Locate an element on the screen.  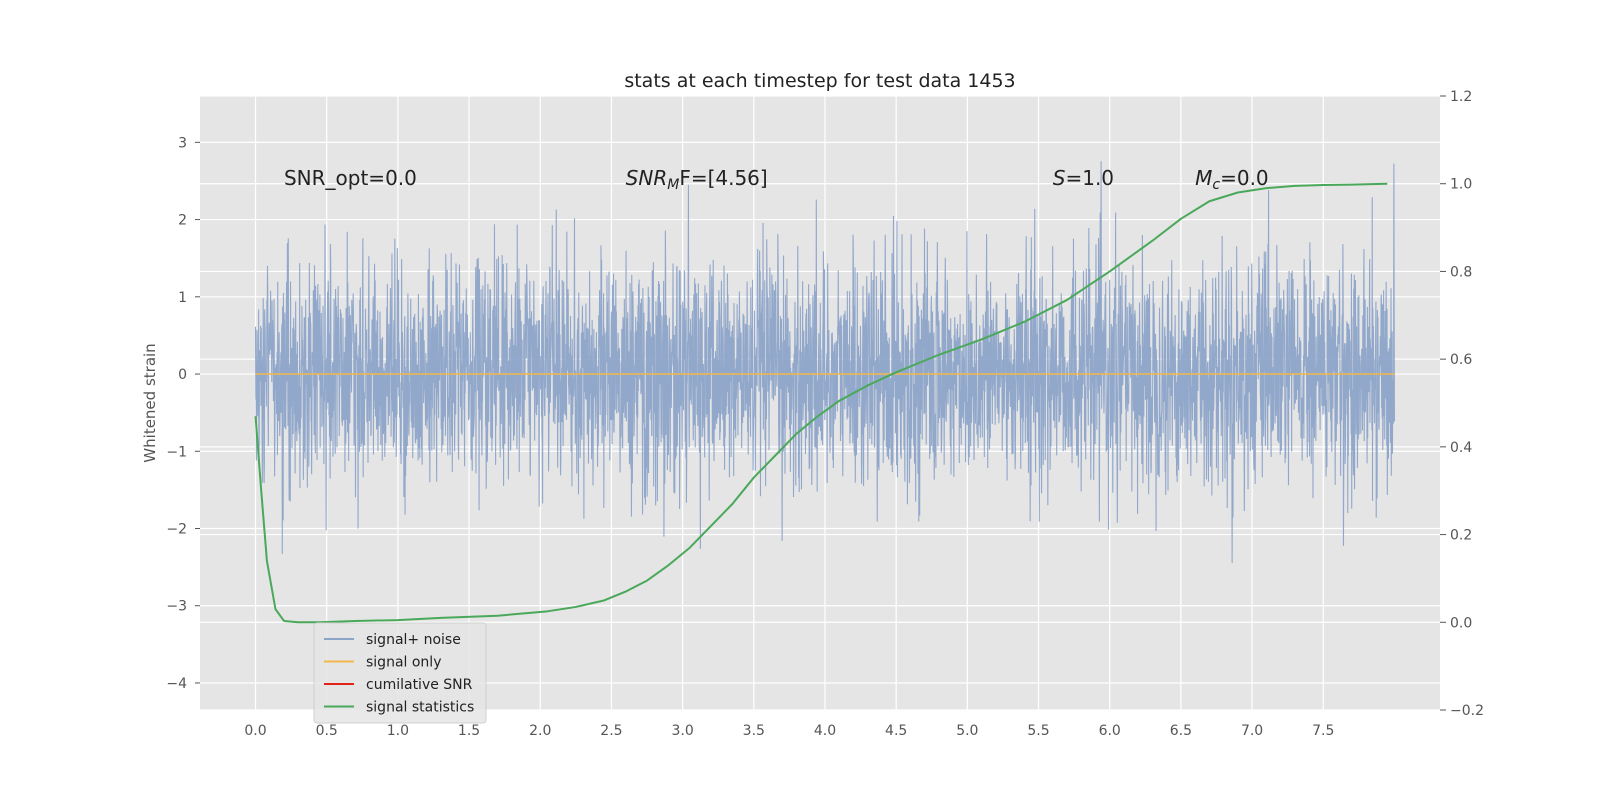
x-tick-label: 3.5 is located at coordinates (754, 731).